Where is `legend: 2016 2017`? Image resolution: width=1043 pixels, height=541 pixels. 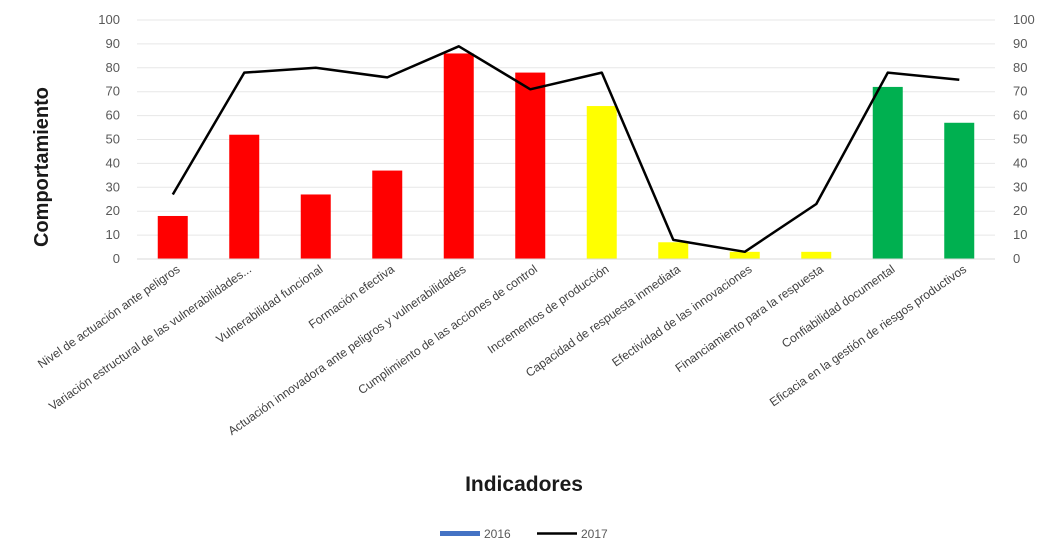
legend: 2016 2017 is located at coordinates (524, 534).